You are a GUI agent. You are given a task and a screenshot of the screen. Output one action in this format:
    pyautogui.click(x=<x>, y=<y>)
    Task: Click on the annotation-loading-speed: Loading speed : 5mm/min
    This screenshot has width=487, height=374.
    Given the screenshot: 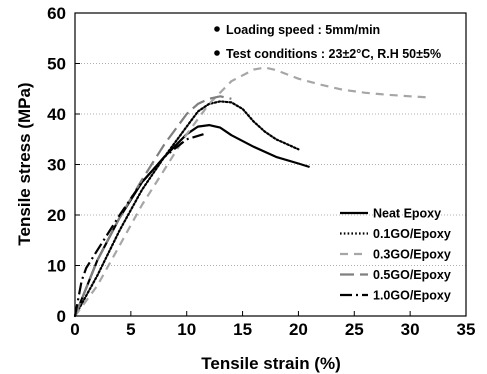 What is the action you would take?
    pyautogui.click(x=303, y=30)
    